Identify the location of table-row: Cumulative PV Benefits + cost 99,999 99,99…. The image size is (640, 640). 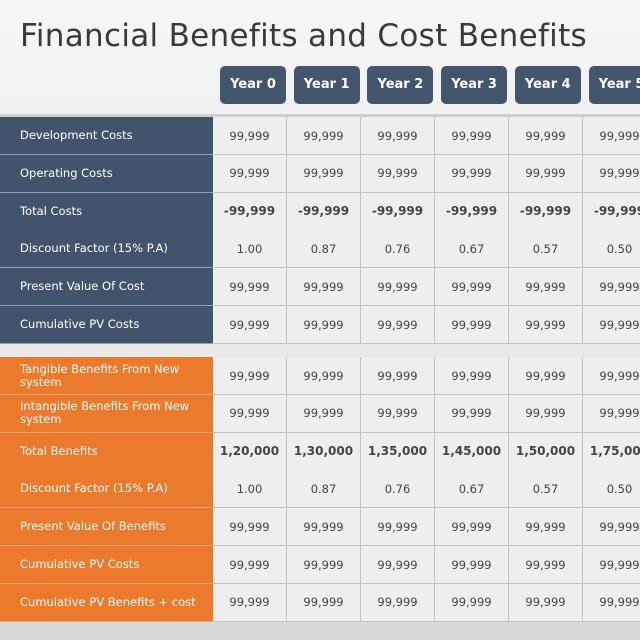
(320, 602).